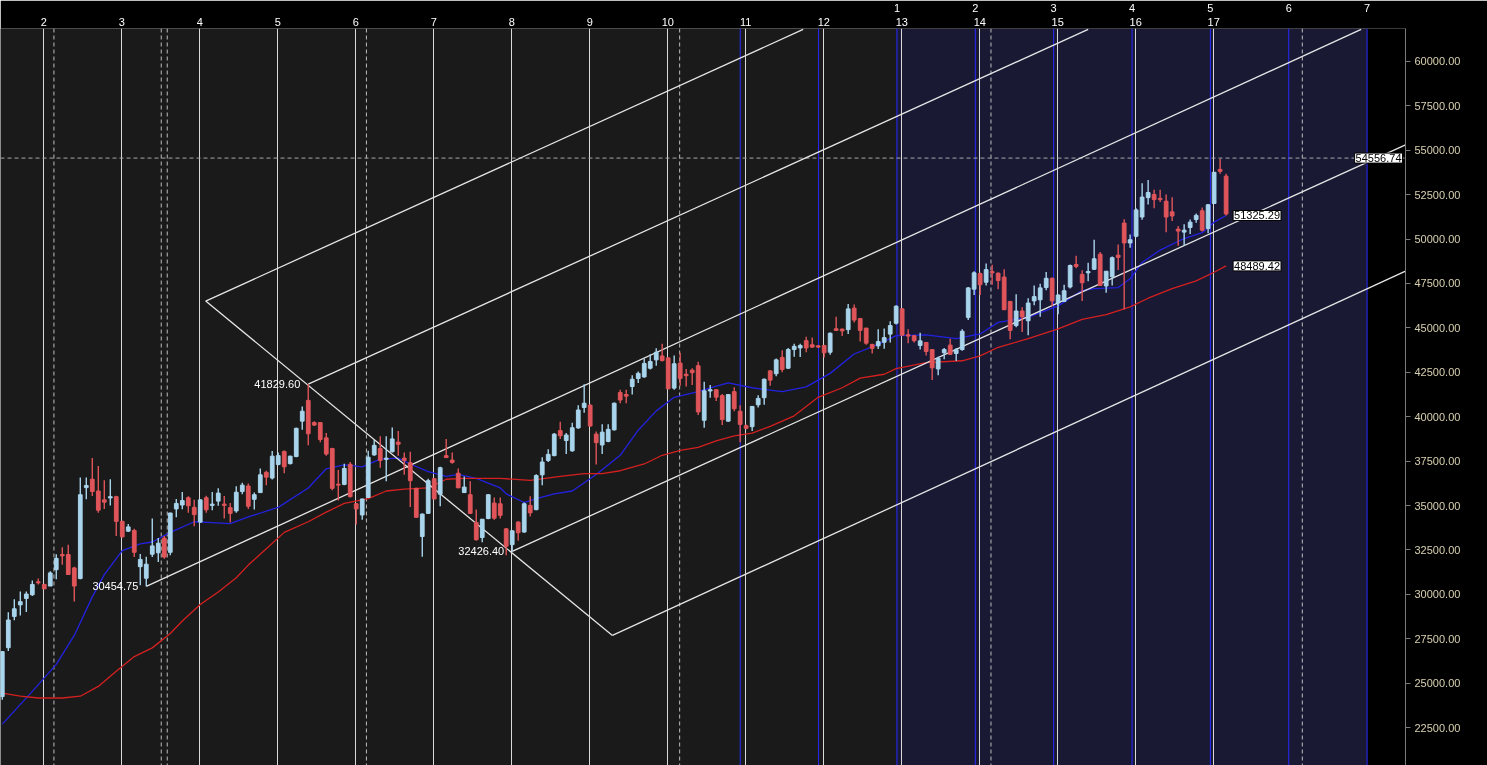  I want to click on y-tick-label: 57500.00, so click(1437, 105).